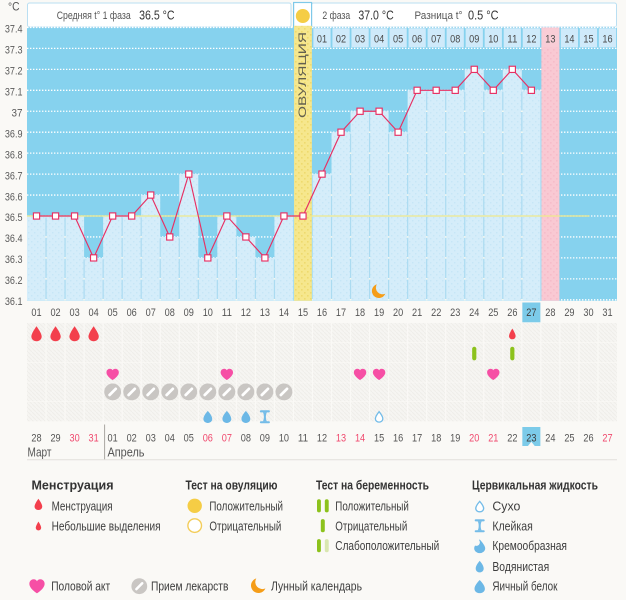 This screenshot has width=626, height=600. I want to click on svg-text: 21, so click(493, 438).